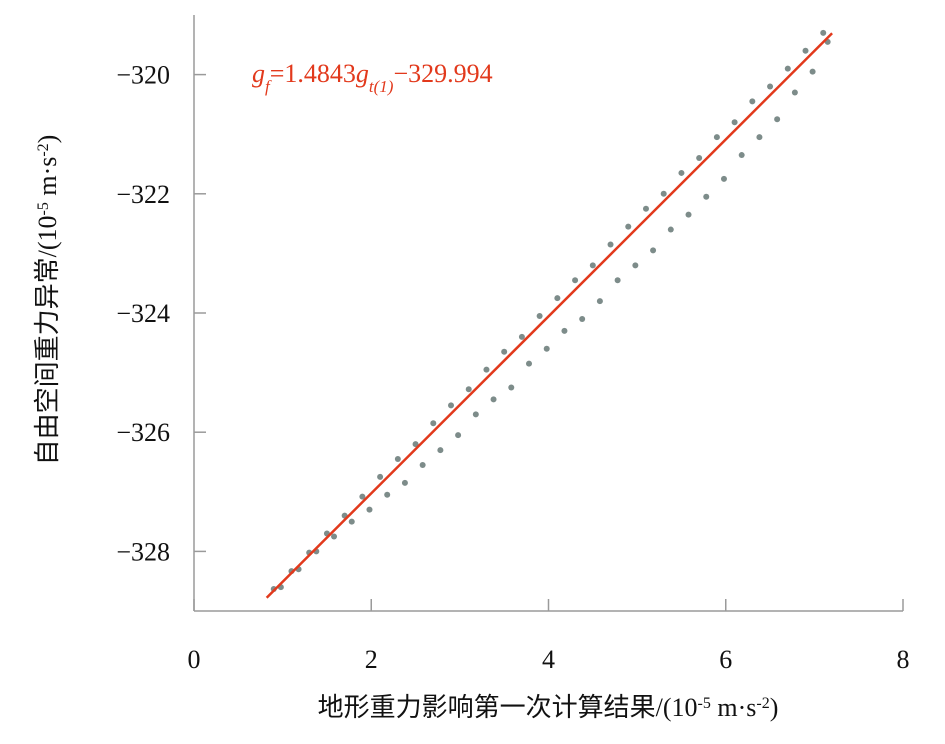 This screenshot has height=744, width=945. Describe the element at coordinates (194, 659) in the screenshot. I see `x-tick-label: 0` at that location.